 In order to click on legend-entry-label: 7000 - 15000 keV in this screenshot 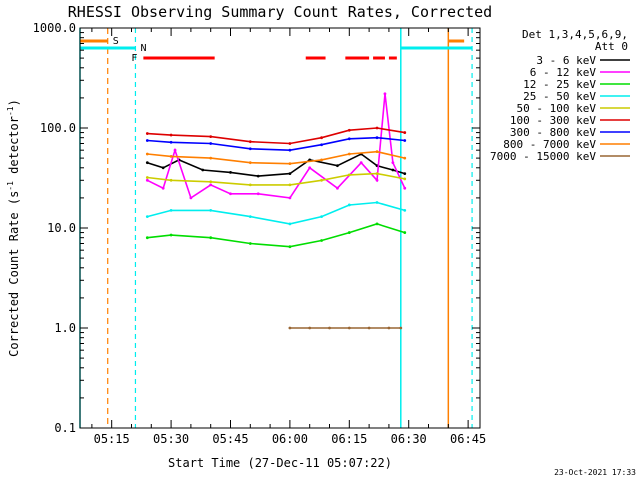, I will do `click(543, 156)`.